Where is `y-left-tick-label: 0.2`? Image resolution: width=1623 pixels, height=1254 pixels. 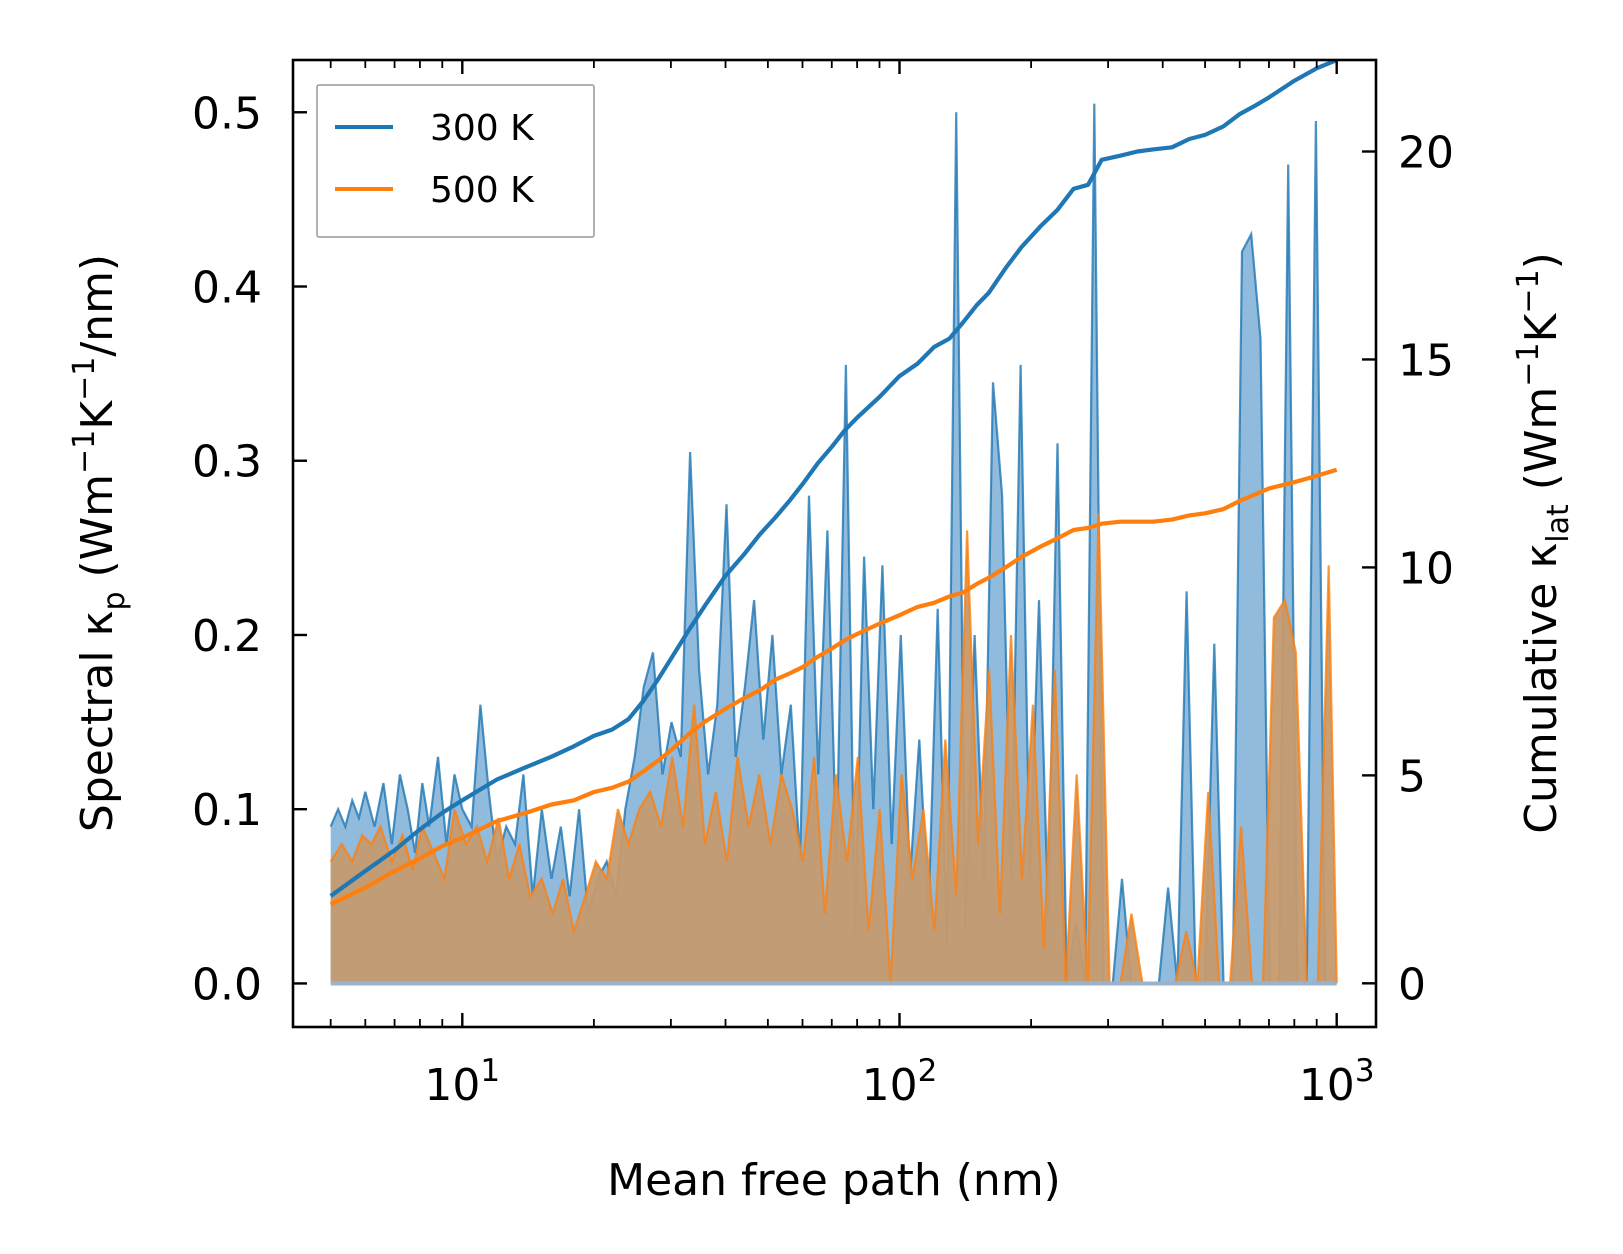
y-left-tick-label: 0.2 is located at coordinates (227, 636).